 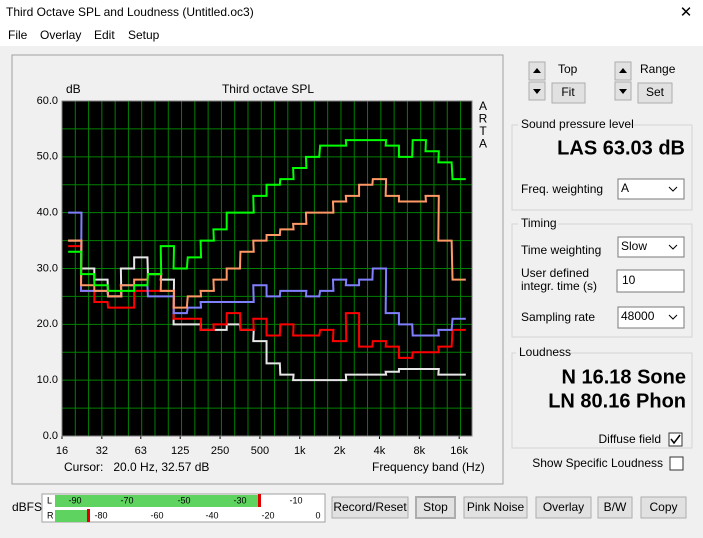 What do you see at coordinates (71, 516) in the screenshot?
I see `meter-level` at bounding box center [71, 516].